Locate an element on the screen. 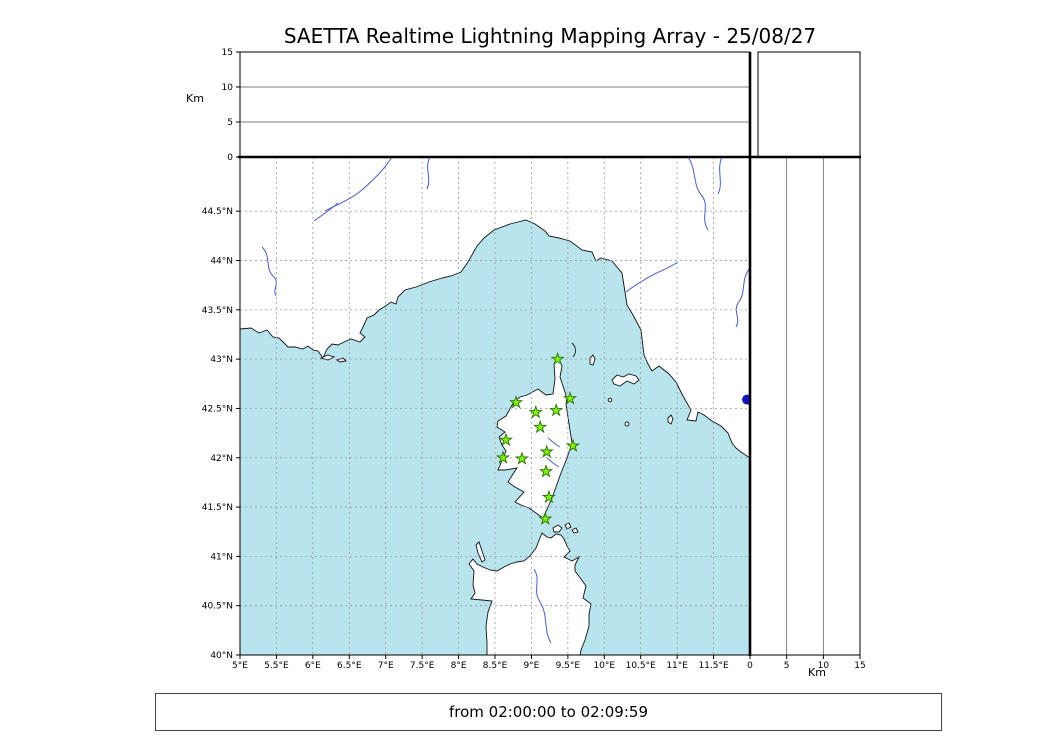 Image resolution: width=1050 pixels, height=750 pixels. altitude-longitude-panel-frame is located at coordinates (495, 104).